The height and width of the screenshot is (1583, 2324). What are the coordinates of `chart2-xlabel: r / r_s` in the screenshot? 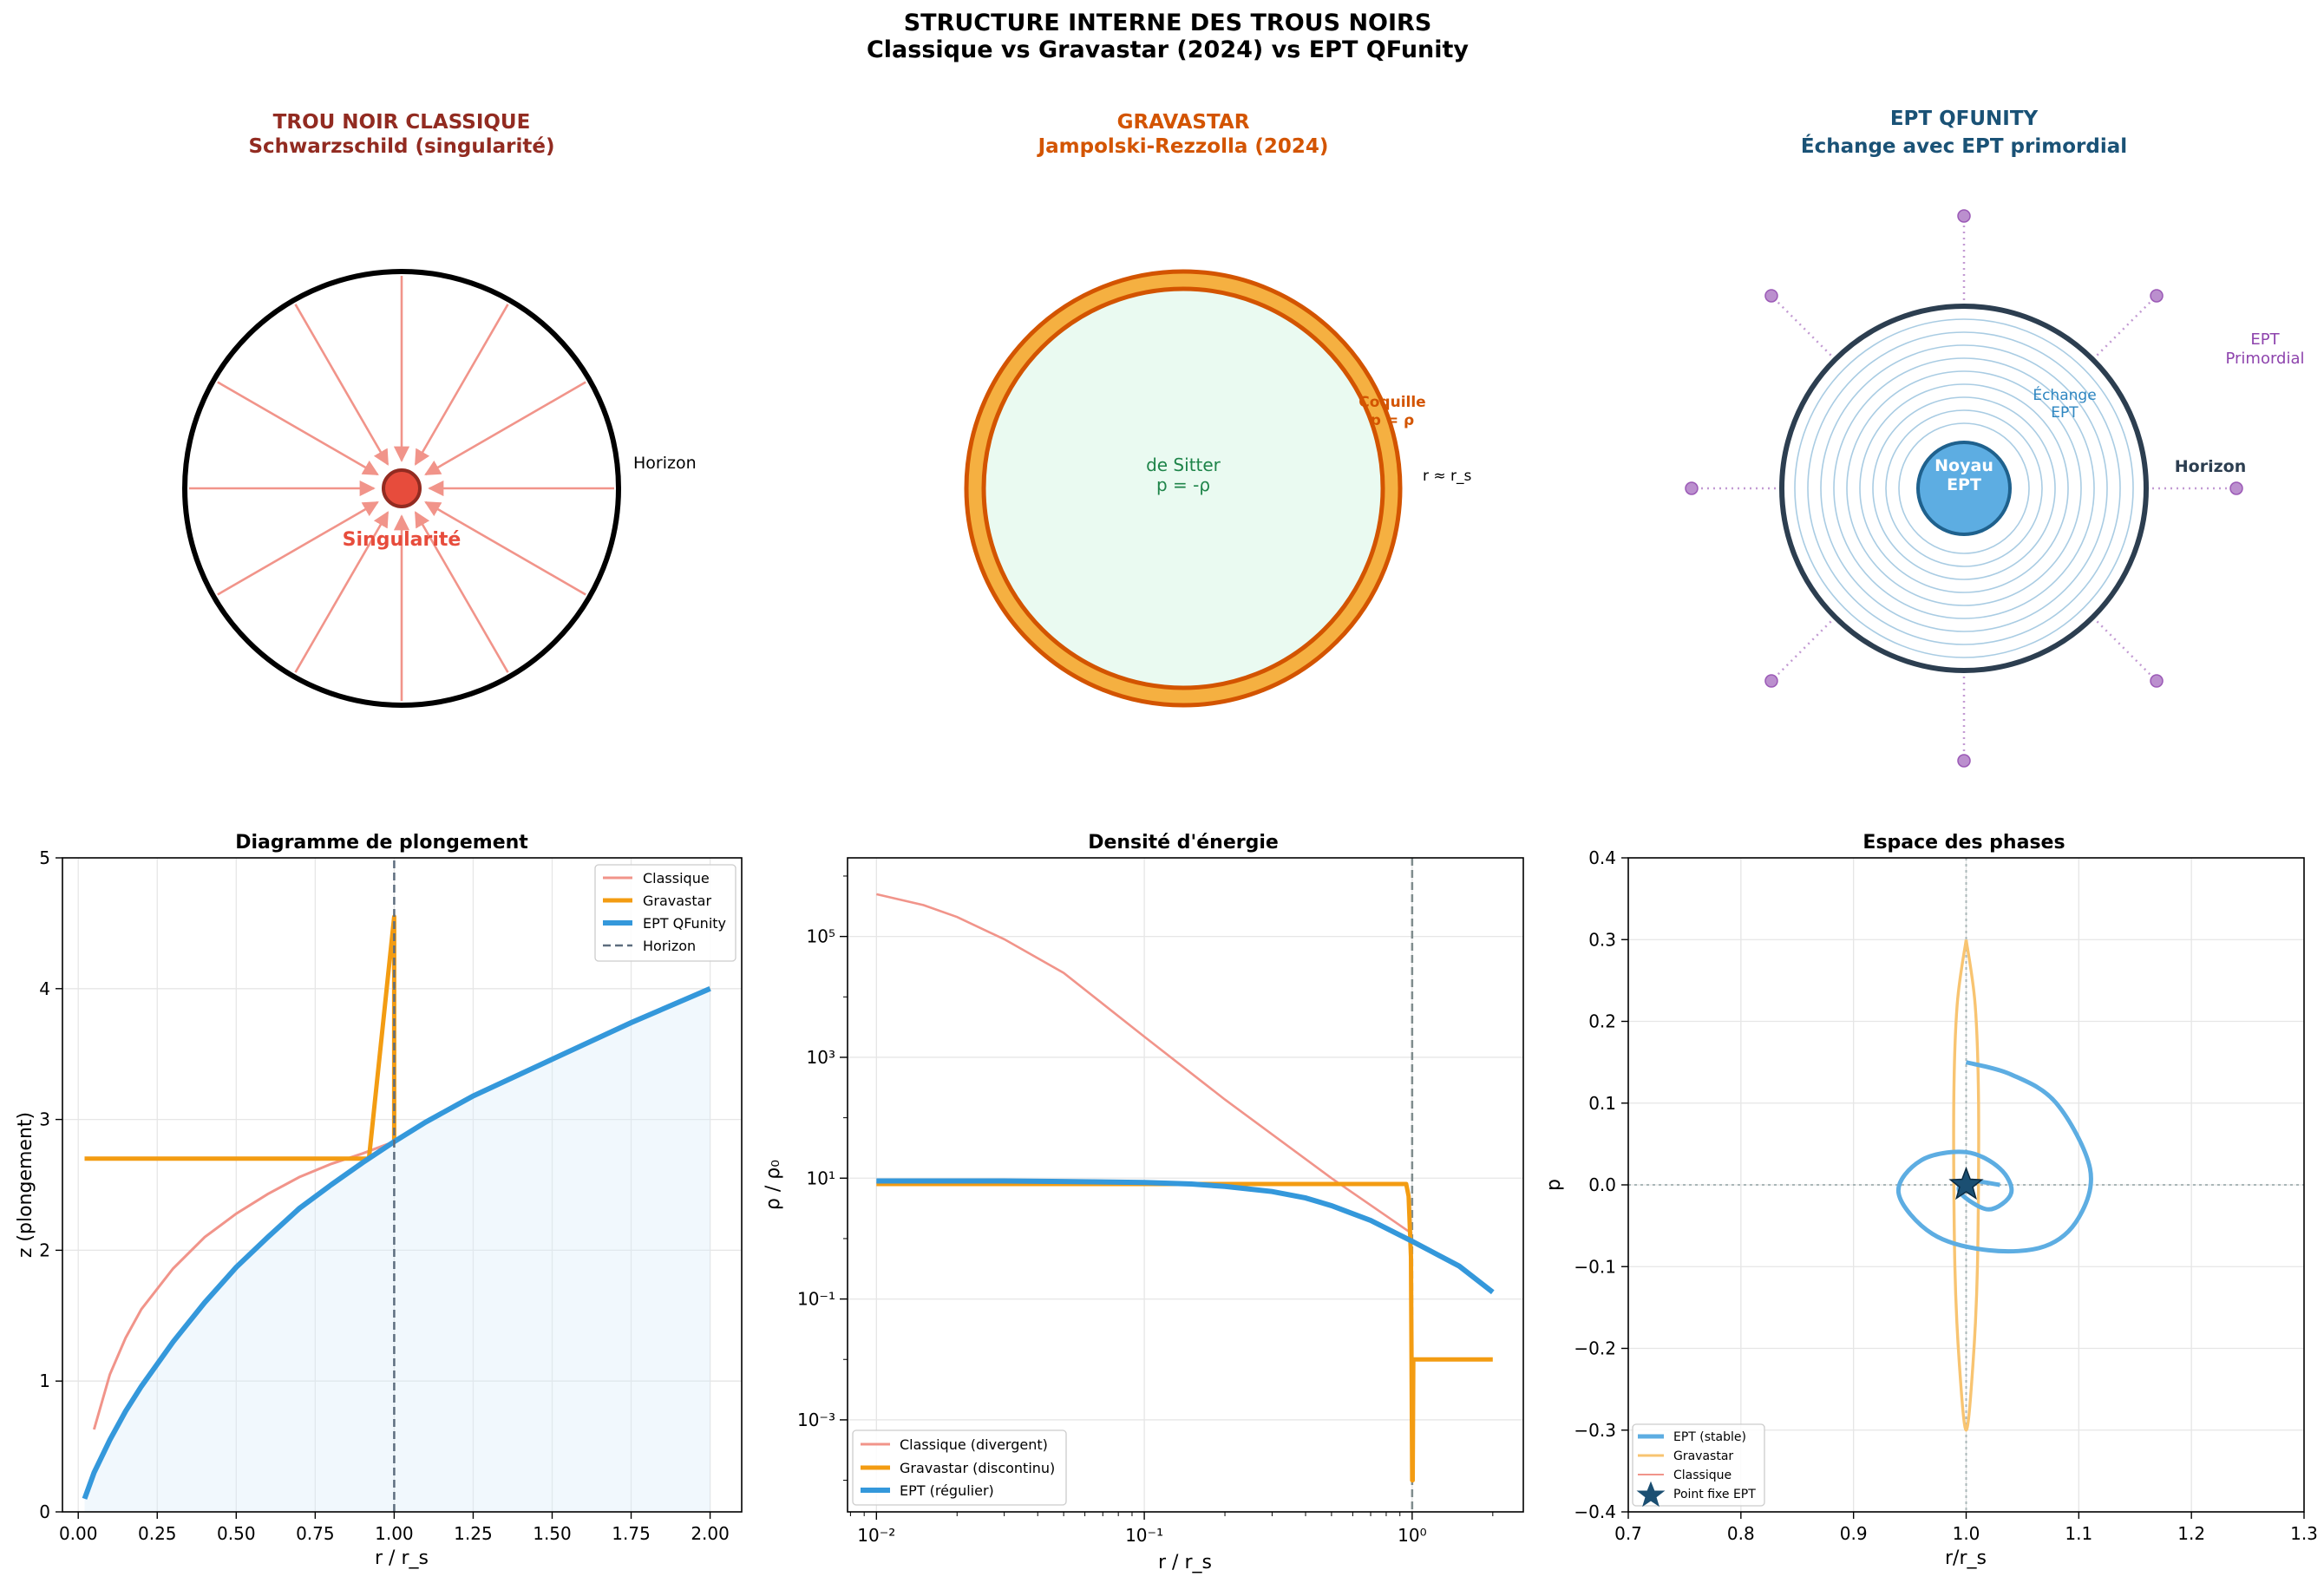 It's located at (1185, 1562).